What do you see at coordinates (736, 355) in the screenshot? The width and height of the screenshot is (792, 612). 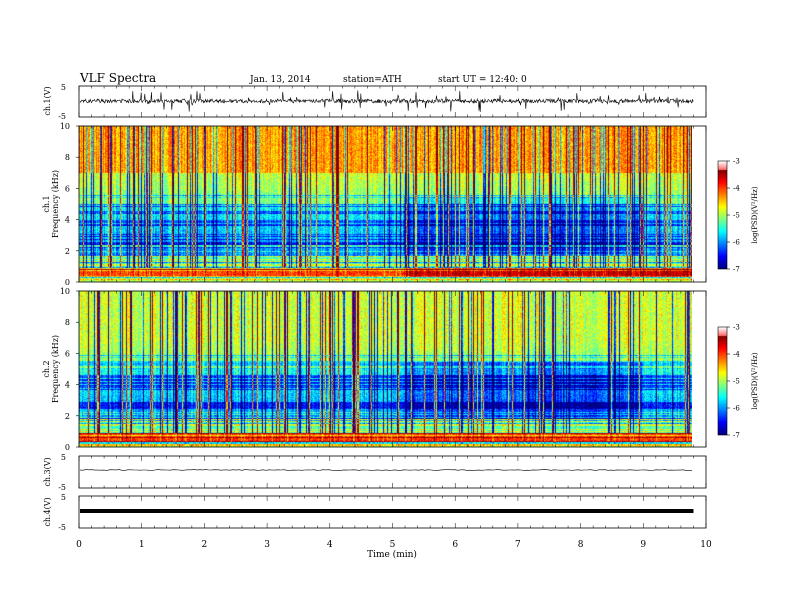 I see `ch2-colorbar-tick-label: -4` at bounding box center [736, 355].